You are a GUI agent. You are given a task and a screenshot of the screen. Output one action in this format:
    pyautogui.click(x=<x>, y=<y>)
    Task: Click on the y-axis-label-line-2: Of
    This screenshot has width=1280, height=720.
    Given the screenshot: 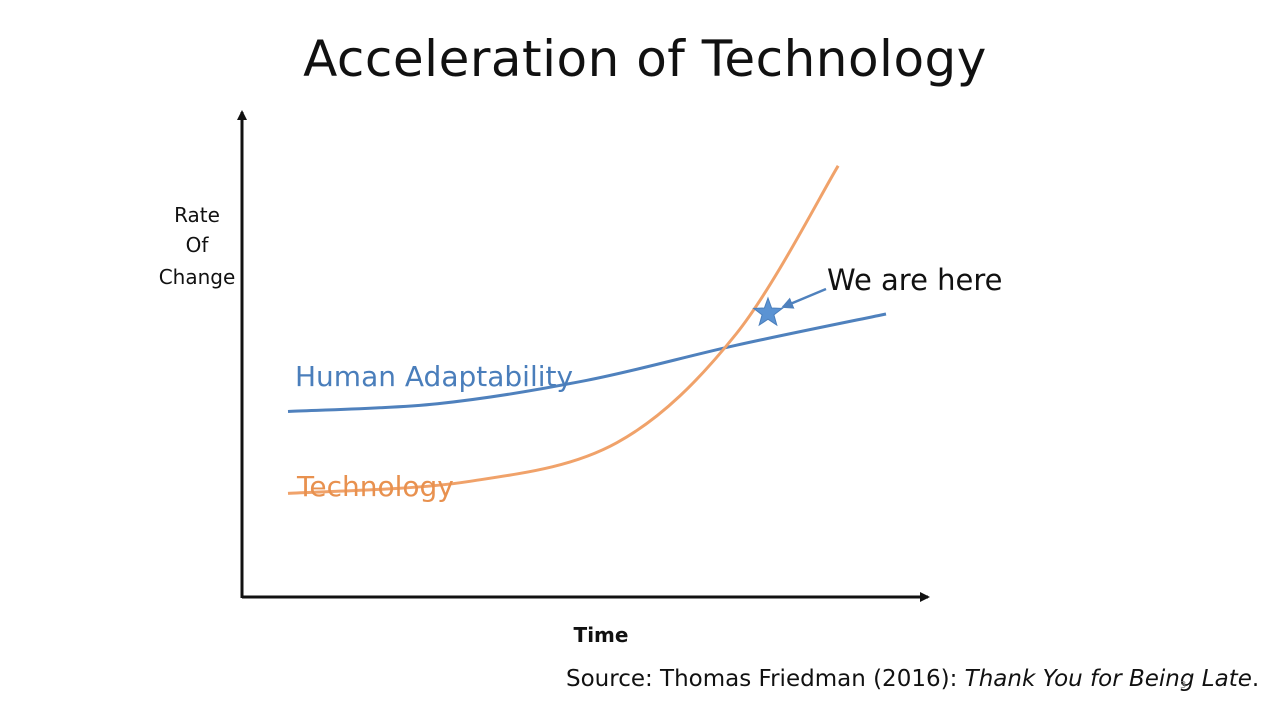 What is the action you would take?
    pyautogui.click(x=198, y=245)
    